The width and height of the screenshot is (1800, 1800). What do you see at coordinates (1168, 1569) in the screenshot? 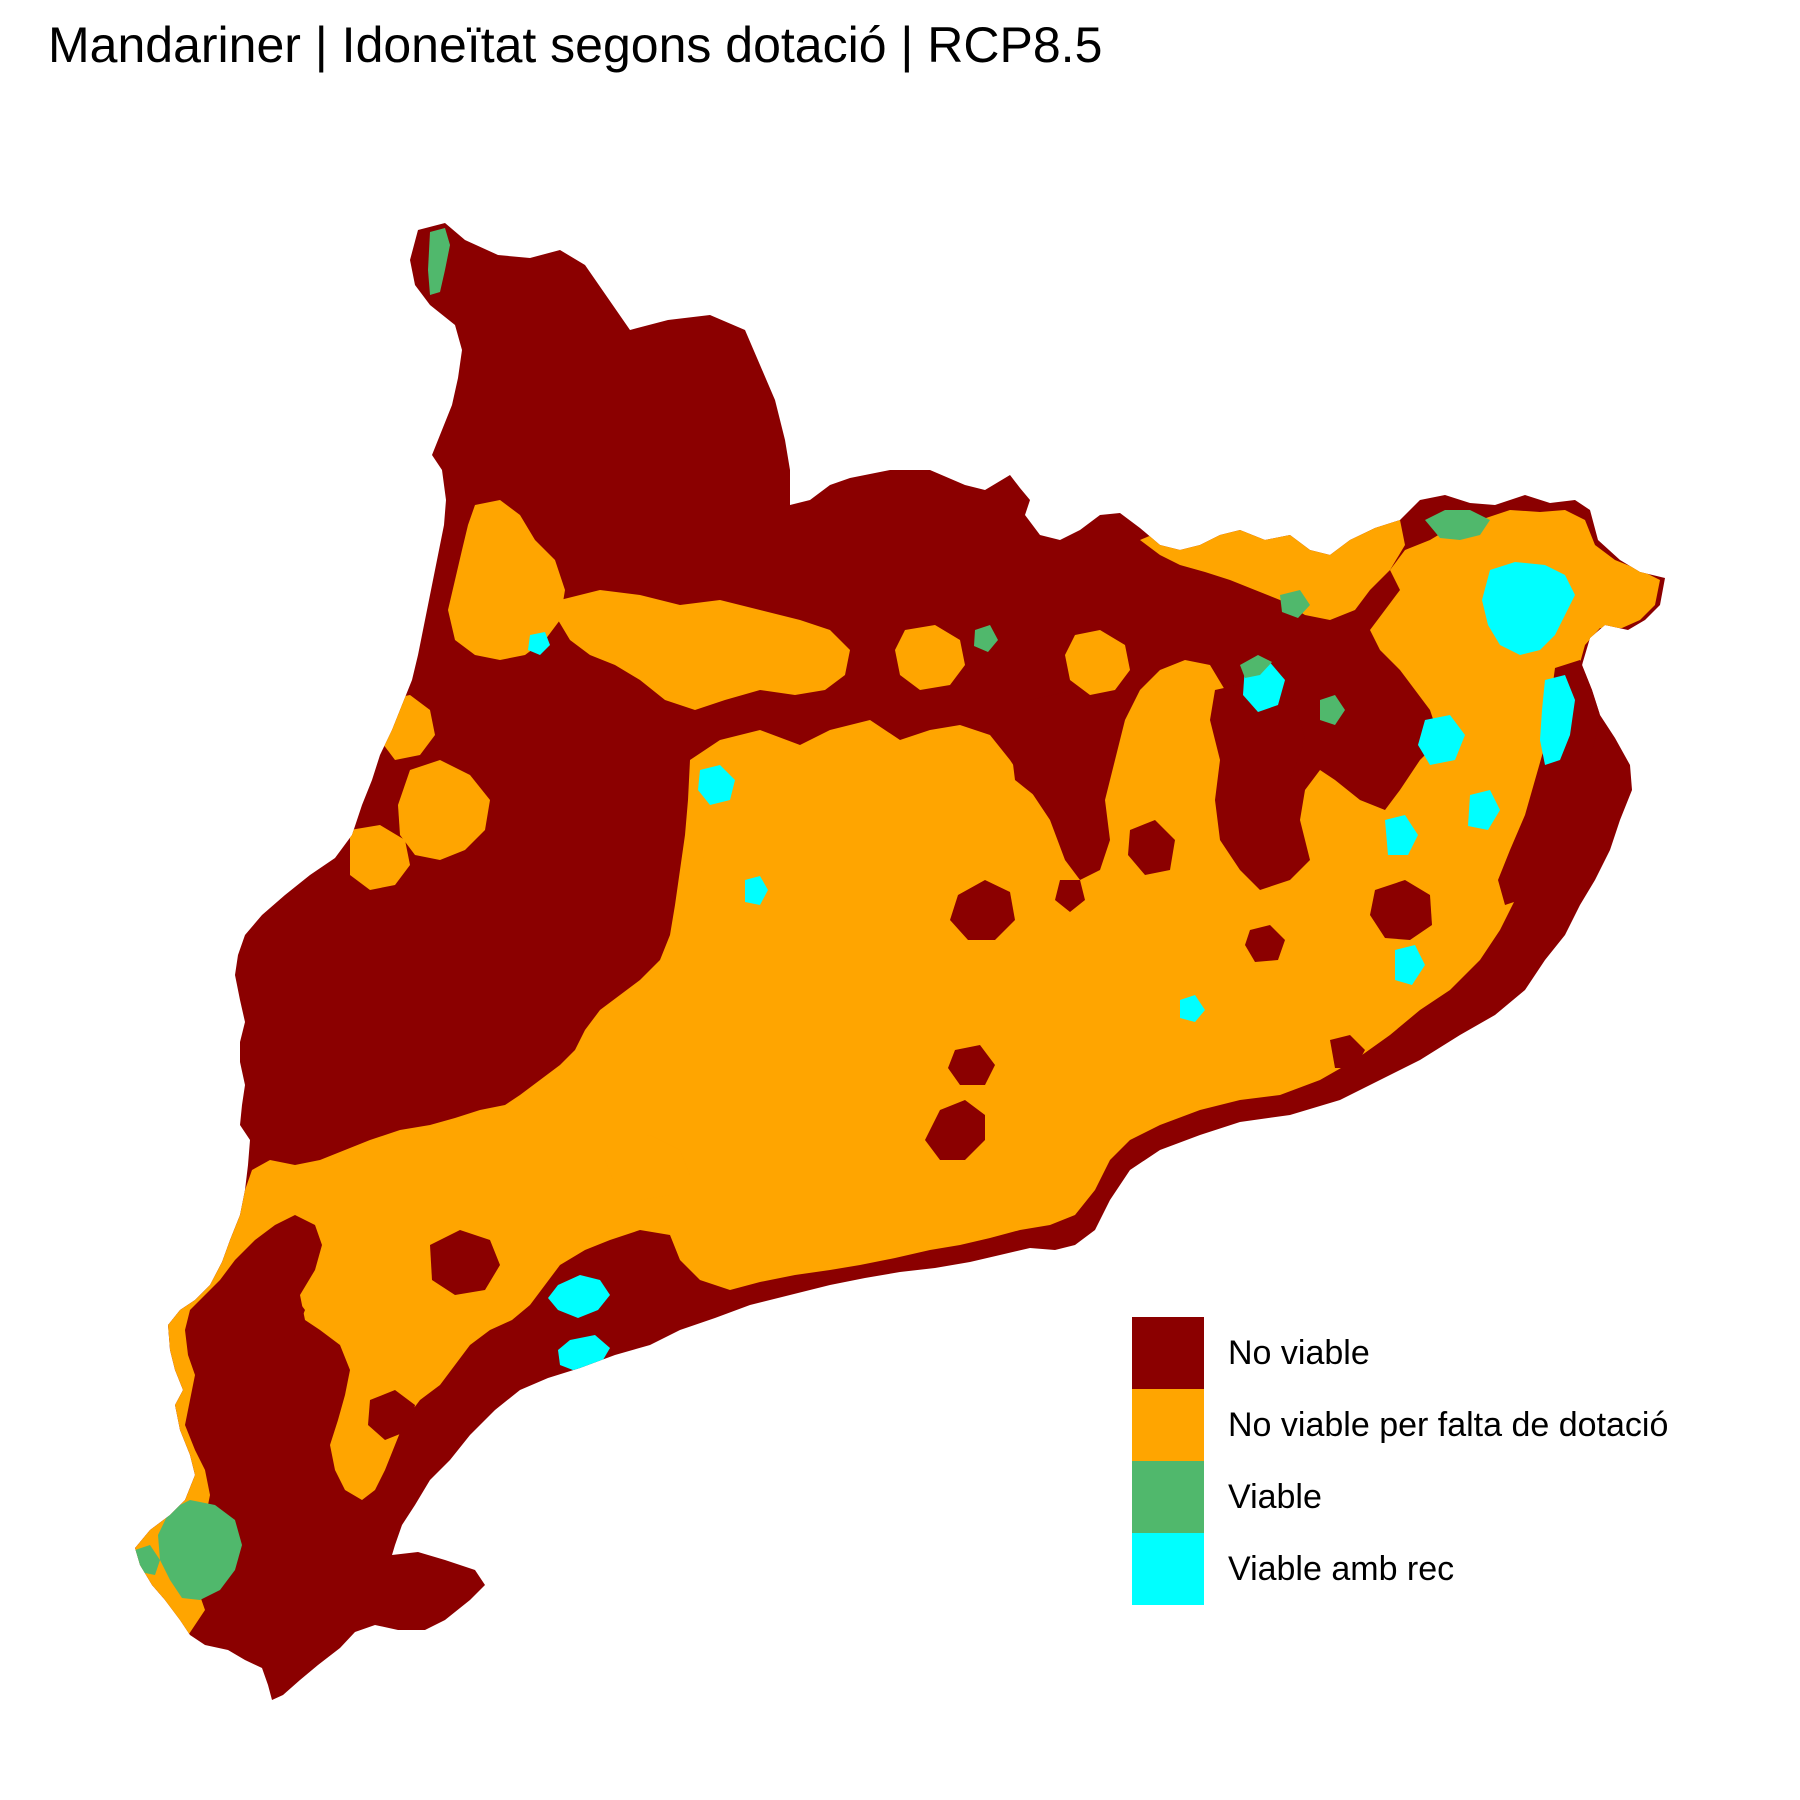
I see `legend-swatch-viable-amb-rec` at bounding box center [1168, 1569].